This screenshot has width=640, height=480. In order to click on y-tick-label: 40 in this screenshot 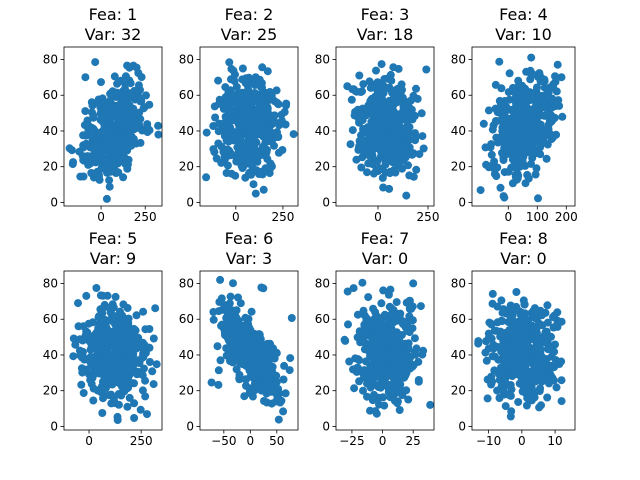, I will do `click(458, 131)`.